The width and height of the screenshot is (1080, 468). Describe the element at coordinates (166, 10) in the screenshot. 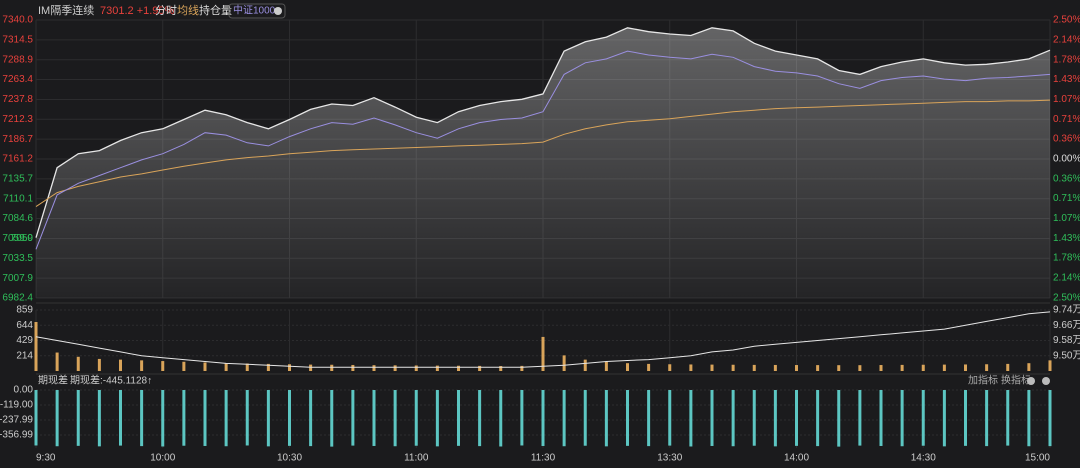

I see `legend-entry: 分时` at that location.